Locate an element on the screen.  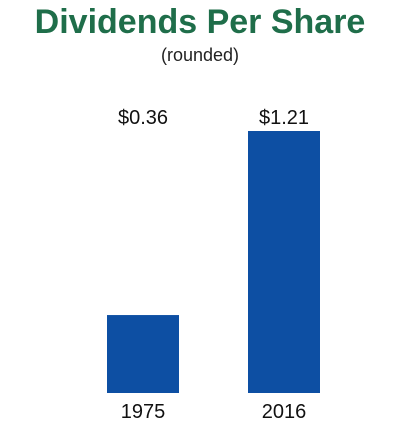
chart-subtitle: (rounded) is located at coordinates (200, 55).